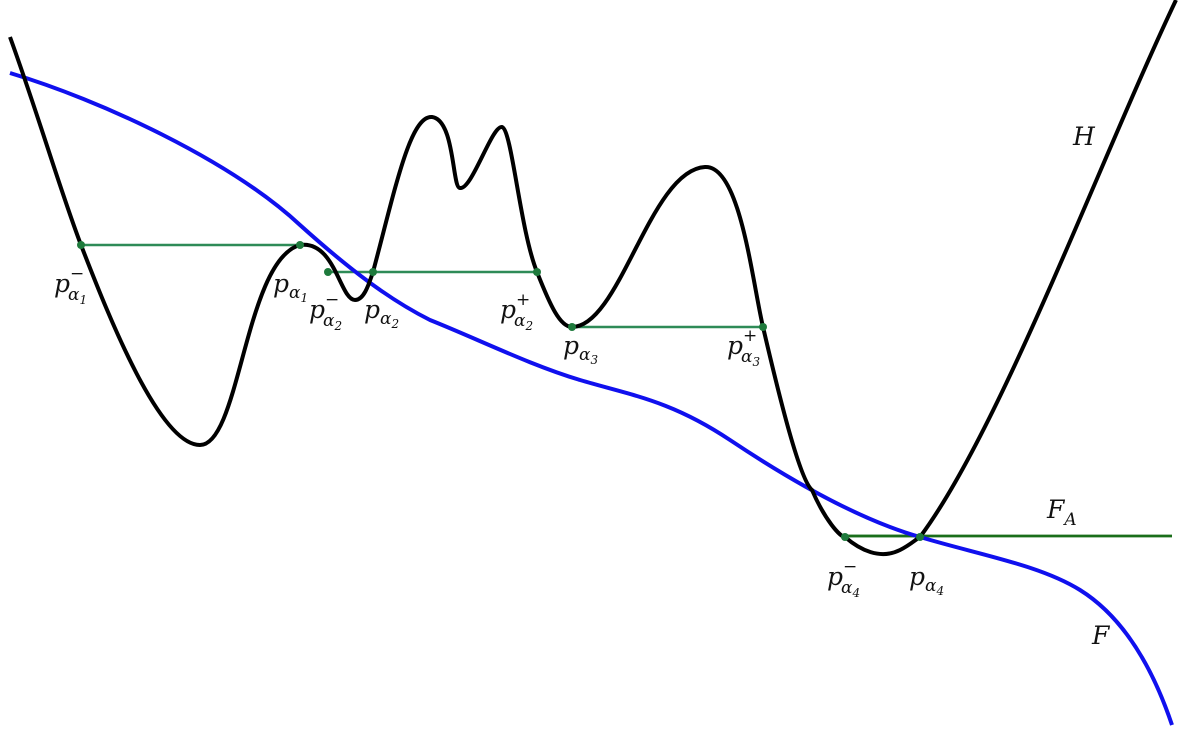 This screenshot has width=1188, height=739. Describe the element at coordinates (1084, 136) in the screenshot. I see `label-H: H` at that location.